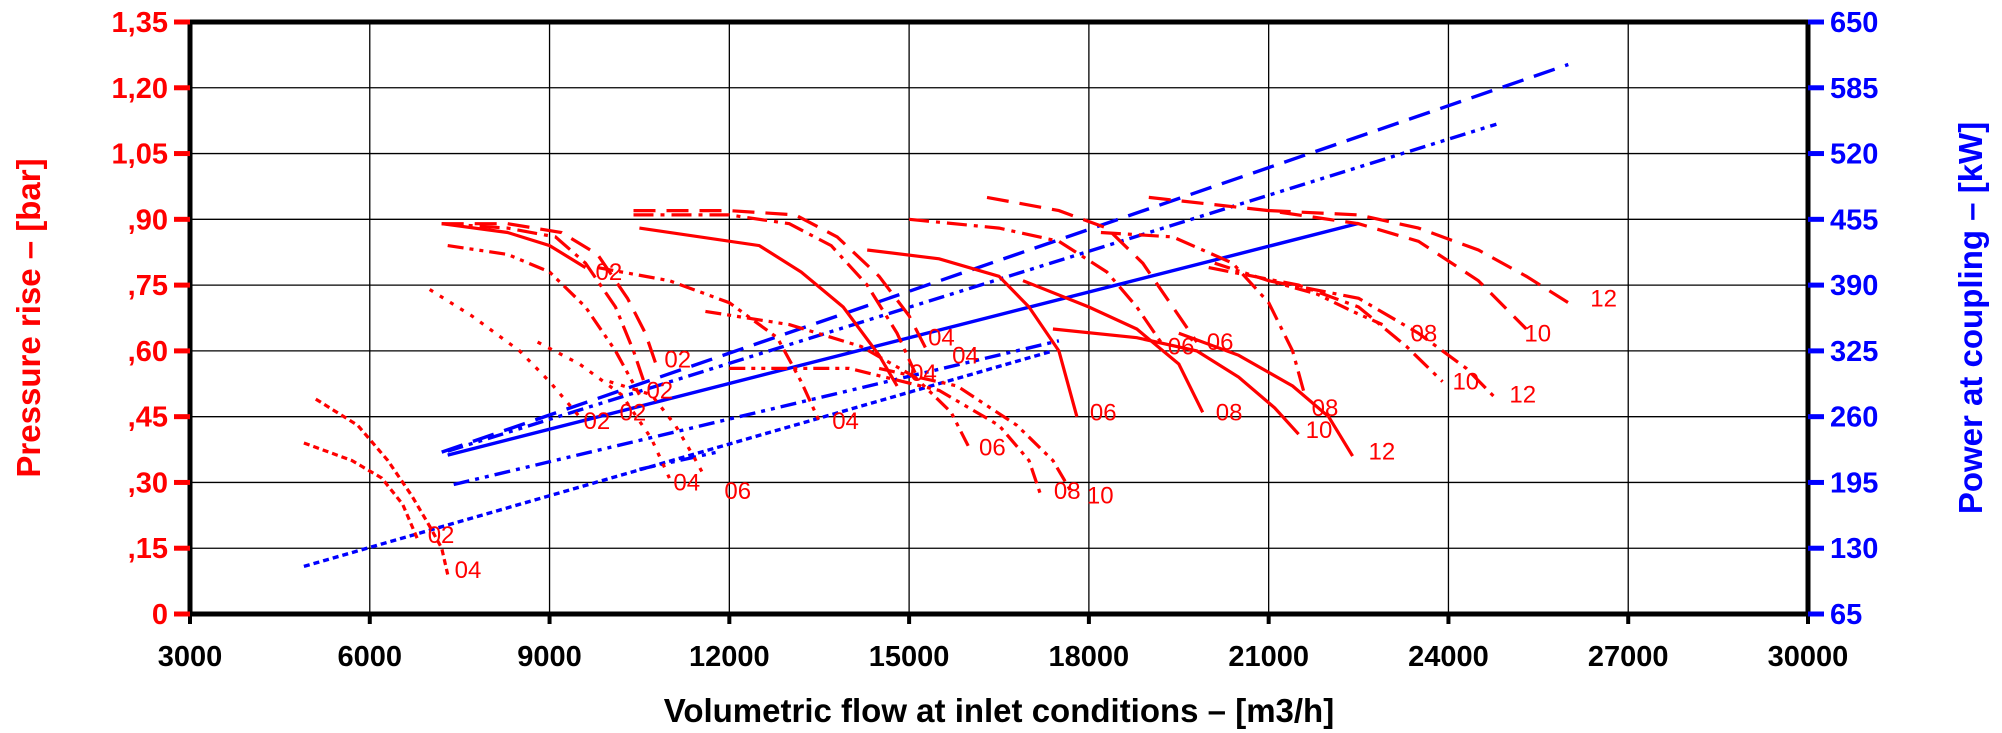  I want to click on curve-label-20: 06, so click(1181, 347).